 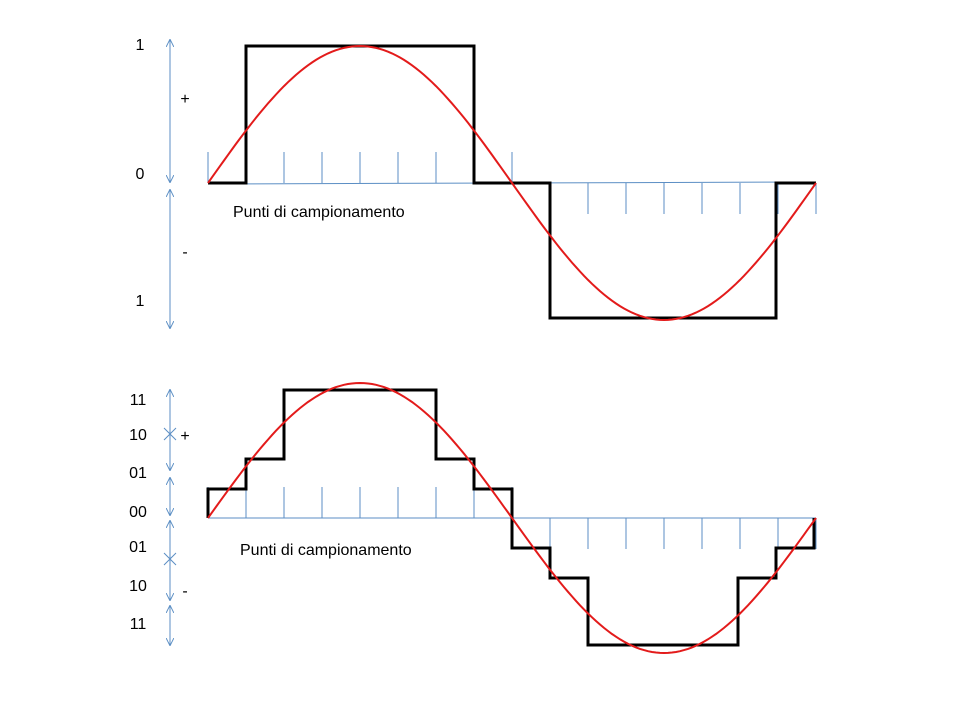 What do you see at coordinates (138, 512) in the screenshot?
I see `level-label: 00` at bounding box center [138, 512].